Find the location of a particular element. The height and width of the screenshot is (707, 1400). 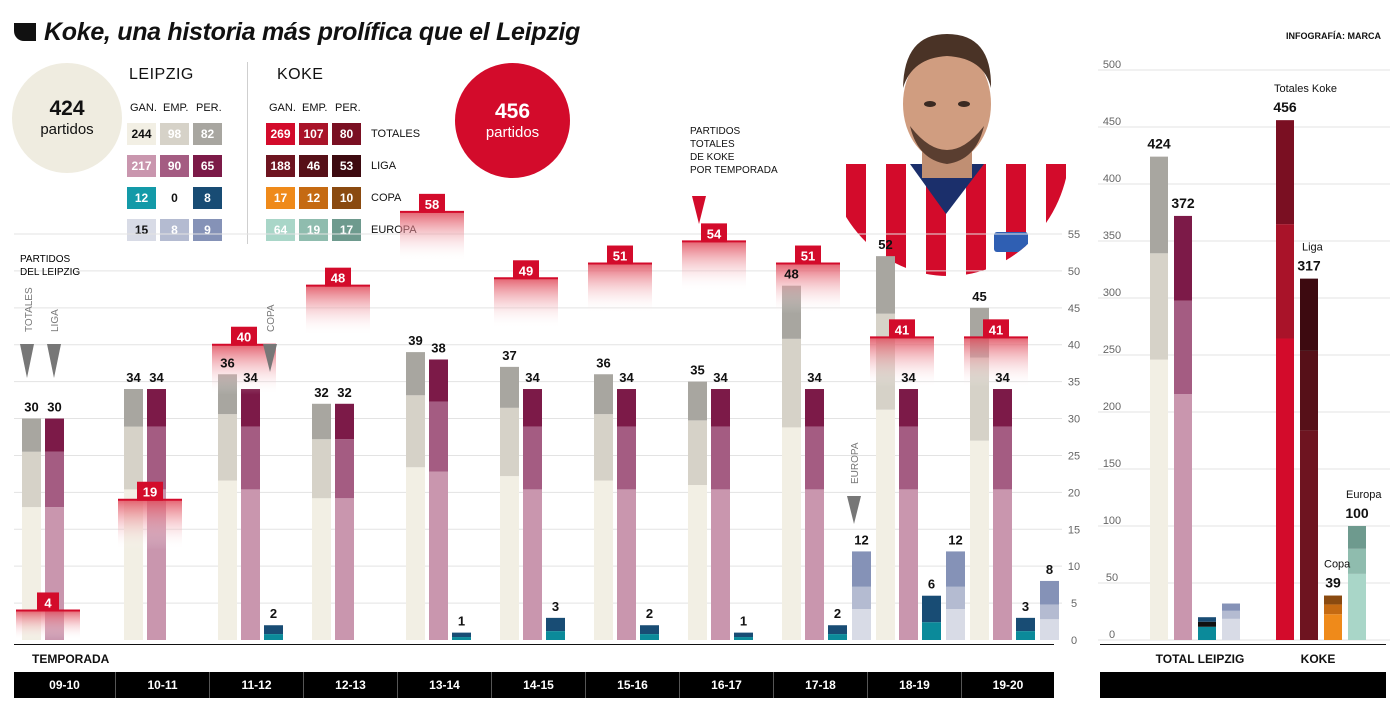

bar-leipzig-totales is located at coordinates (1159, 306).